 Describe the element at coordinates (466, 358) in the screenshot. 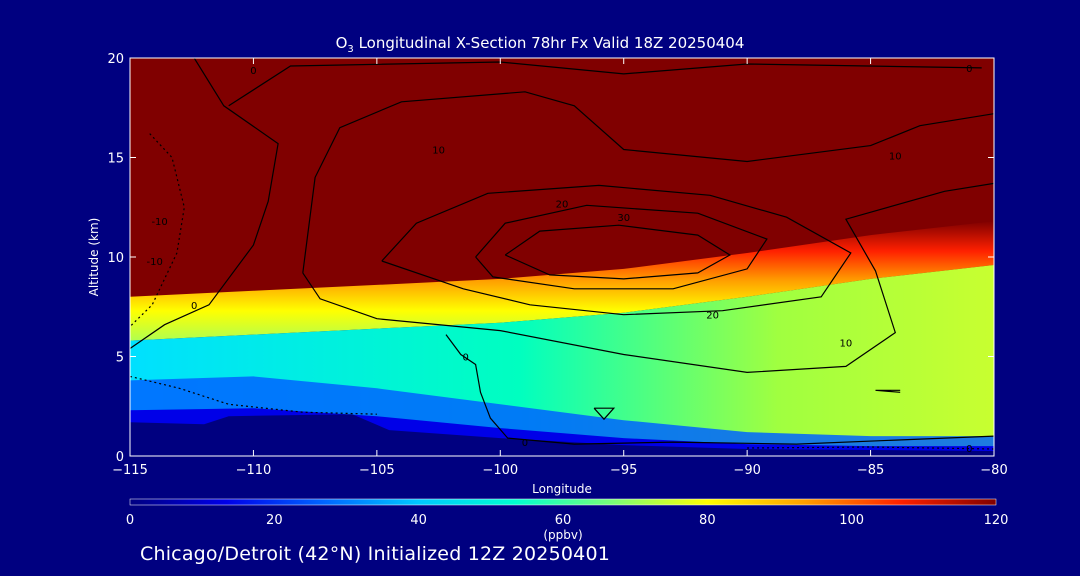

I see `contour-label-9: 0` at that location.